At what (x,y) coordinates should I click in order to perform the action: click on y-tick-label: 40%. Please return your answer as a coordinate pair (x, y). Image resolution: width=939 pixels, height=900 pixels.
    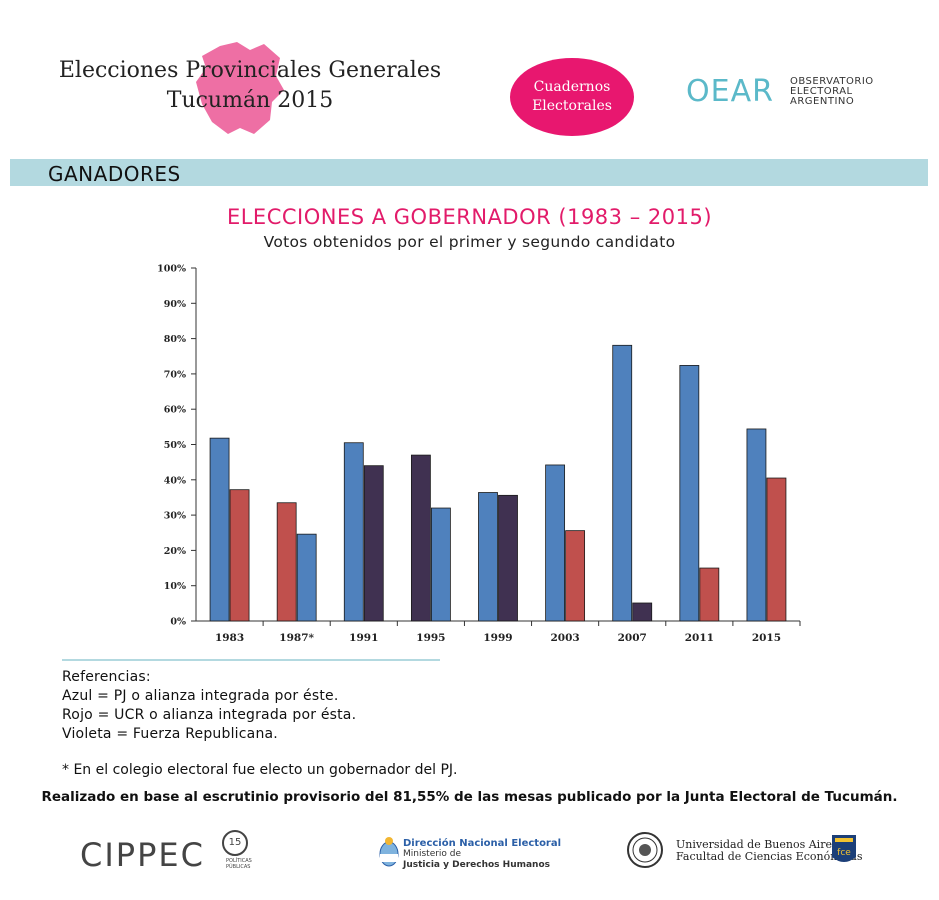
    Looking at the image, I should click on (175, 480).